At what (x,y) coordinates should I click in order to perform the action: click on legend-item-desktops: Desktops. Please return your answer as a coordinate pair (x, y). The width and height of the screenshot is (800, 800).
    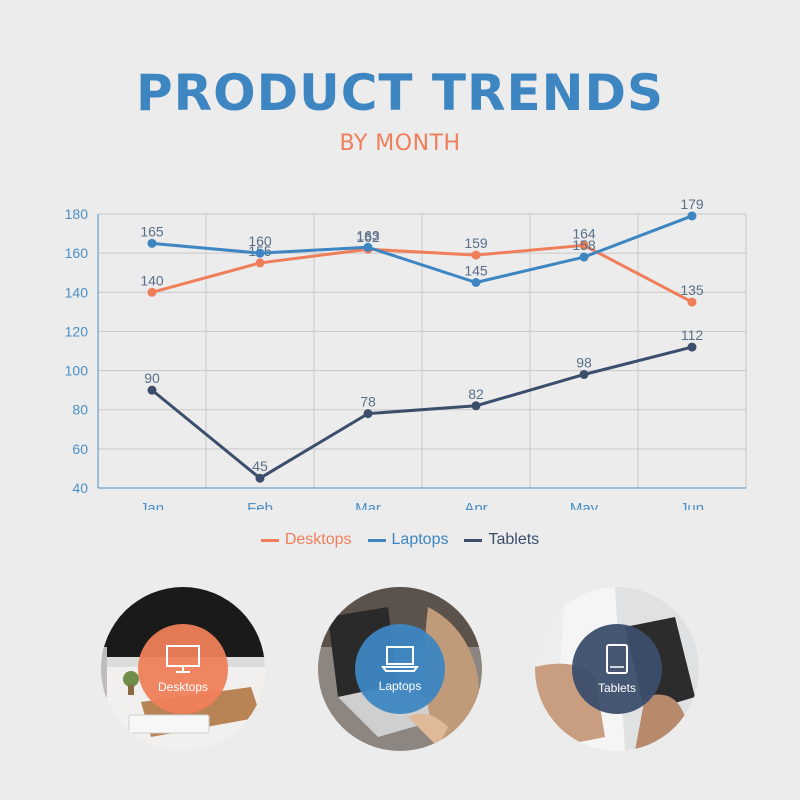
    Looking at the image, I should click on (306, 540).